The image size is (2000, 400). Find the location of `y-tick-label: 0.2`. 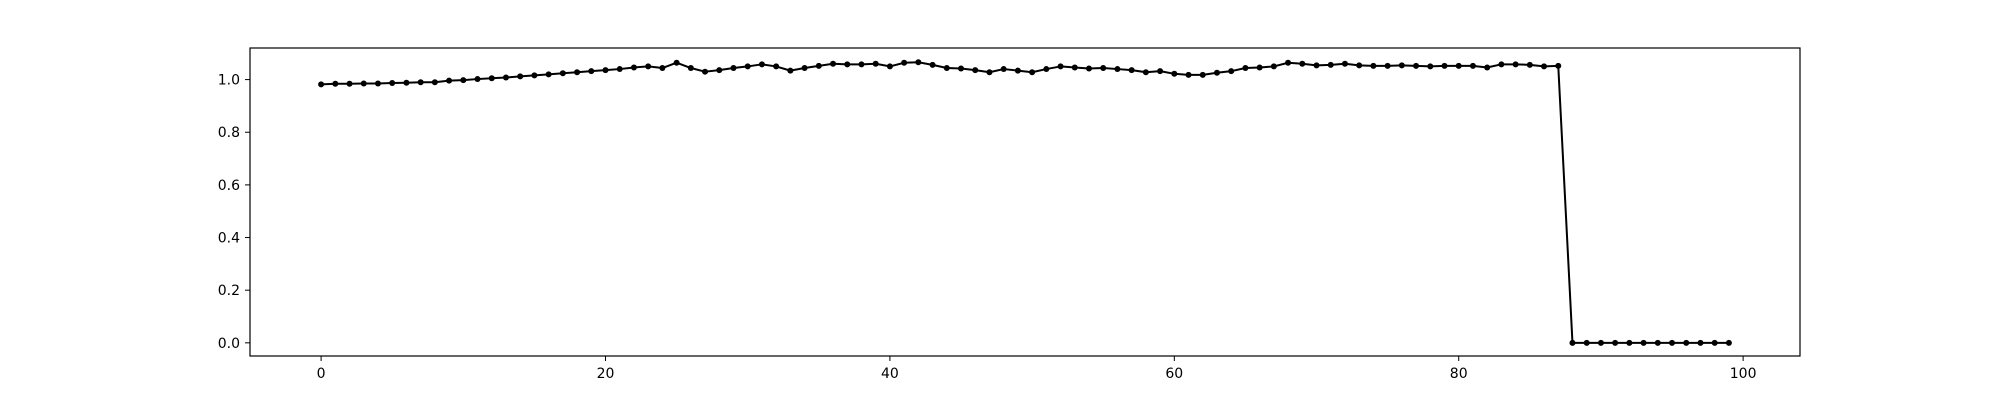

y-tick-label: 0.2 is located at coordinates (229, 291).